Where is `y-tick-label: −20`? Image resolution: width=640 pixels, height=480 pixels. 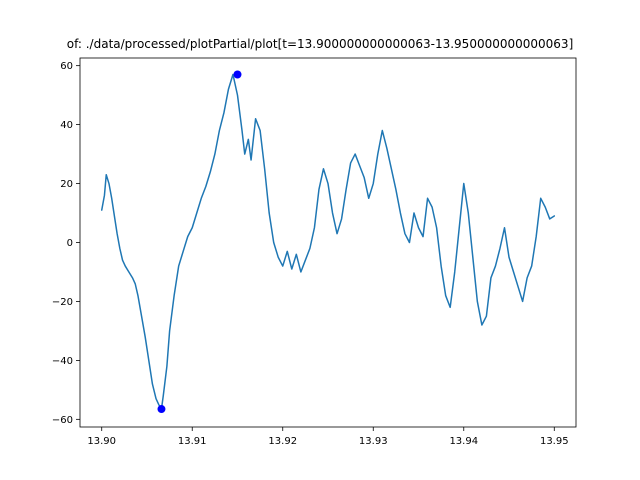
y-tick-label: −20 is located at coordinates (62, 302).